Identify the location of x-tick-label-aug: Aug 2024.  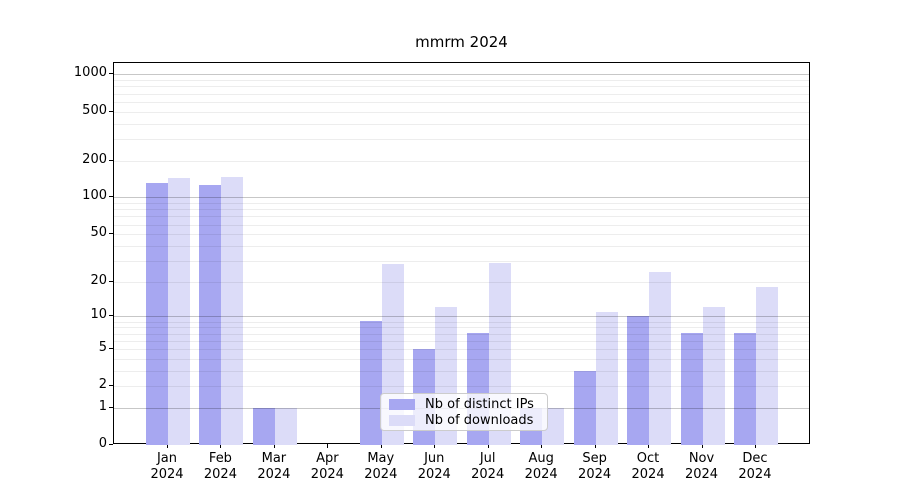
(541, 466).